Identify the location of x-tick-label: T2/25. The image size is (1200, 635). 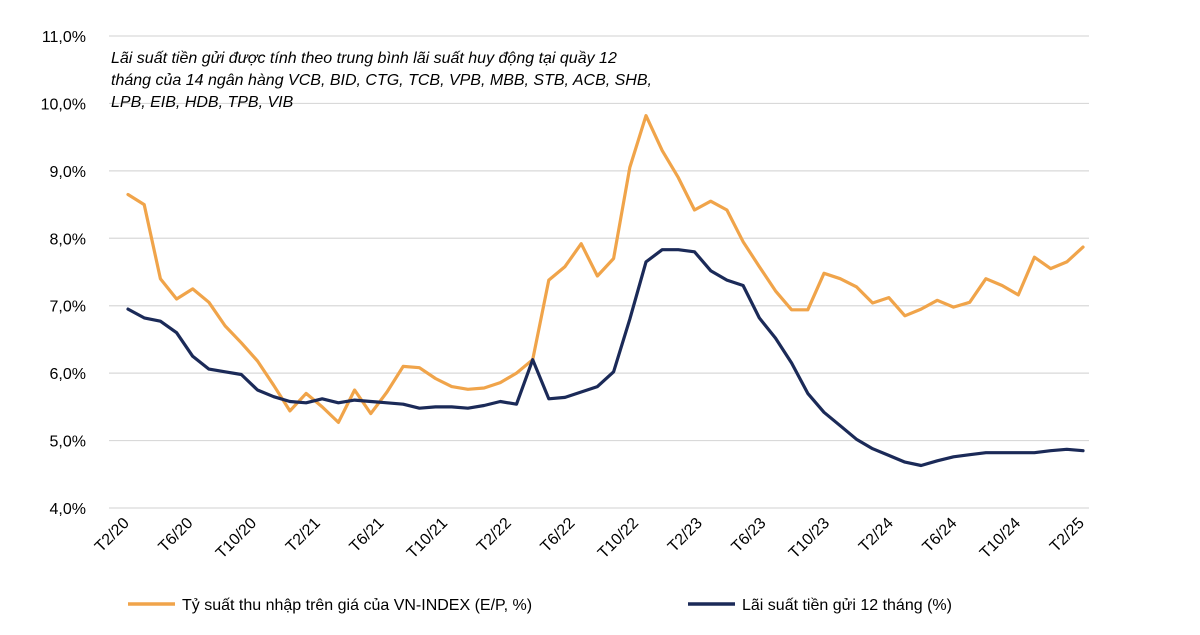
(1067, 535).